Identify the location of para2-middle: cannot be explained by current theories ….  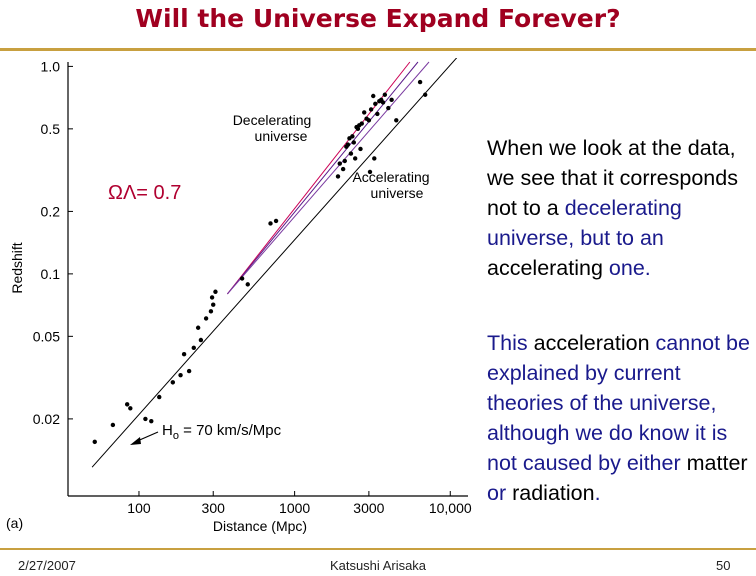
(618, 403).